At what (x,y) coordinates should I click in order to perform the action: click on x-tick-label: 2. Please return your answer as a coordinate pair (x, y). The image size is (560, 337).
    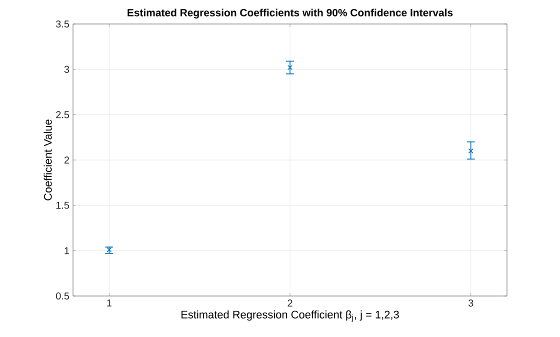
    Looking at the image, I should click on (290, 303).